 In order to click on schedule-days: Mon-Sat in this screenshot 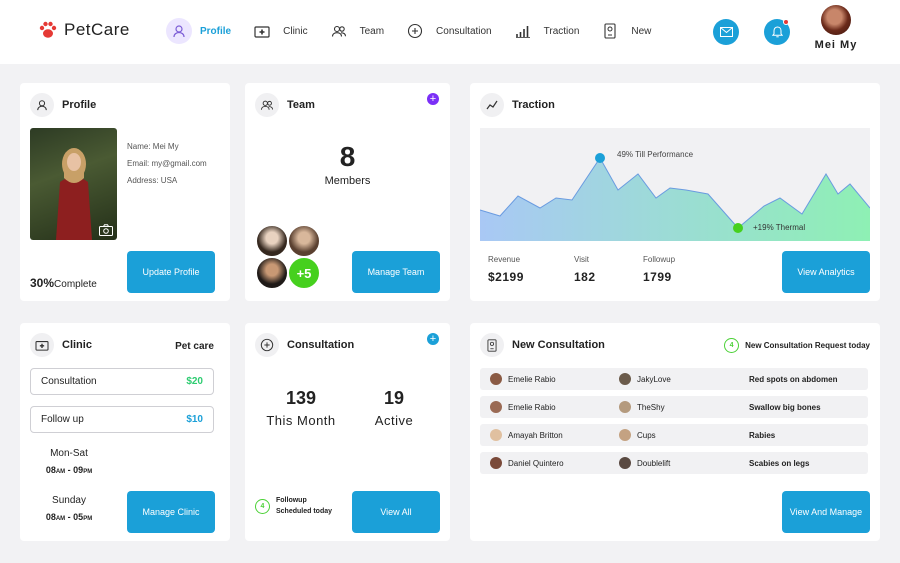, I will do `click(69, 453)`.